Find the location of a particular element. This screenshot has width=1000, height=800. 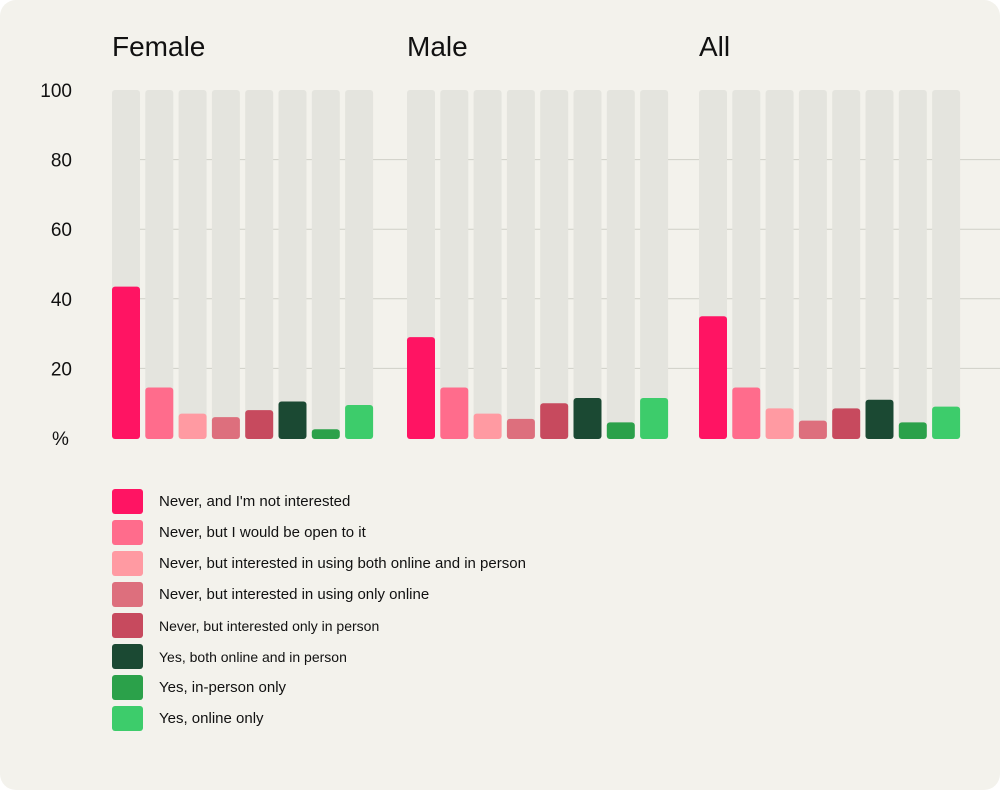

group-title: Female is located at coordinates (158, 46).